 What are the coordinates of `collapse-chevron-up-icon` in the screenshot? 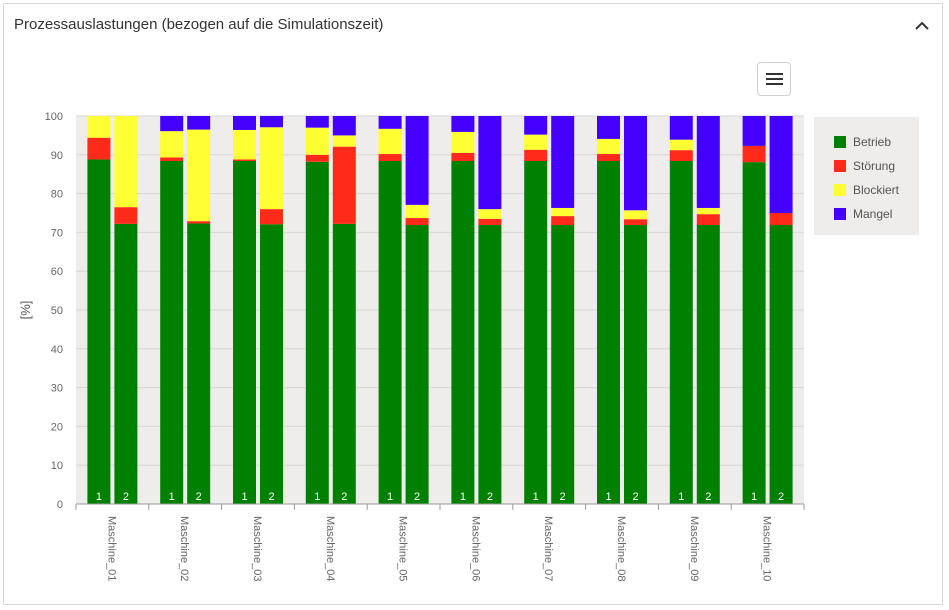 It's located at (922, 26).